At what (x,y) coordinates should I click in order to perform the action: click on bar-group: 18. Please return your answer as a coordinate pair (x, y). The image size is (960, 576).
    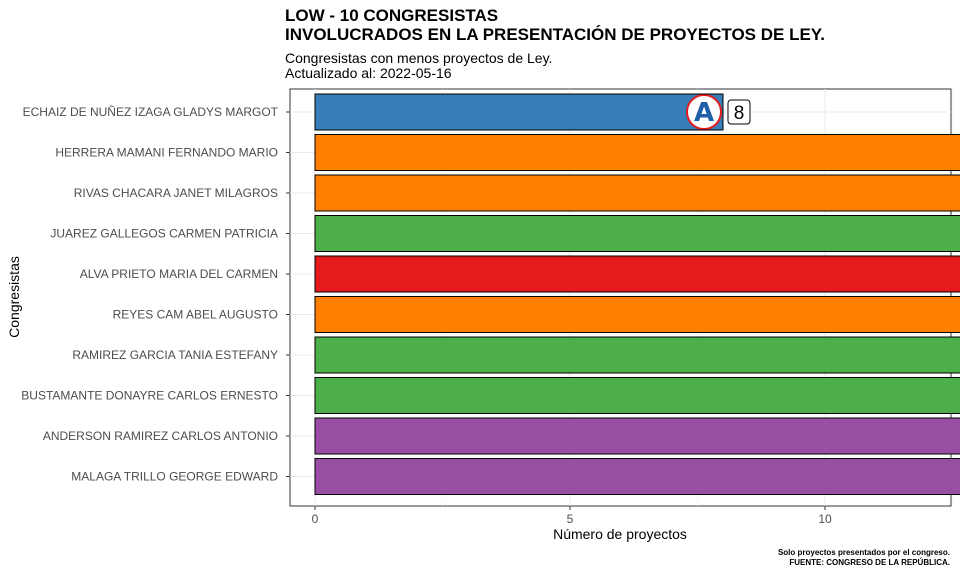
    Looking at the image, I should click on (637, 314).